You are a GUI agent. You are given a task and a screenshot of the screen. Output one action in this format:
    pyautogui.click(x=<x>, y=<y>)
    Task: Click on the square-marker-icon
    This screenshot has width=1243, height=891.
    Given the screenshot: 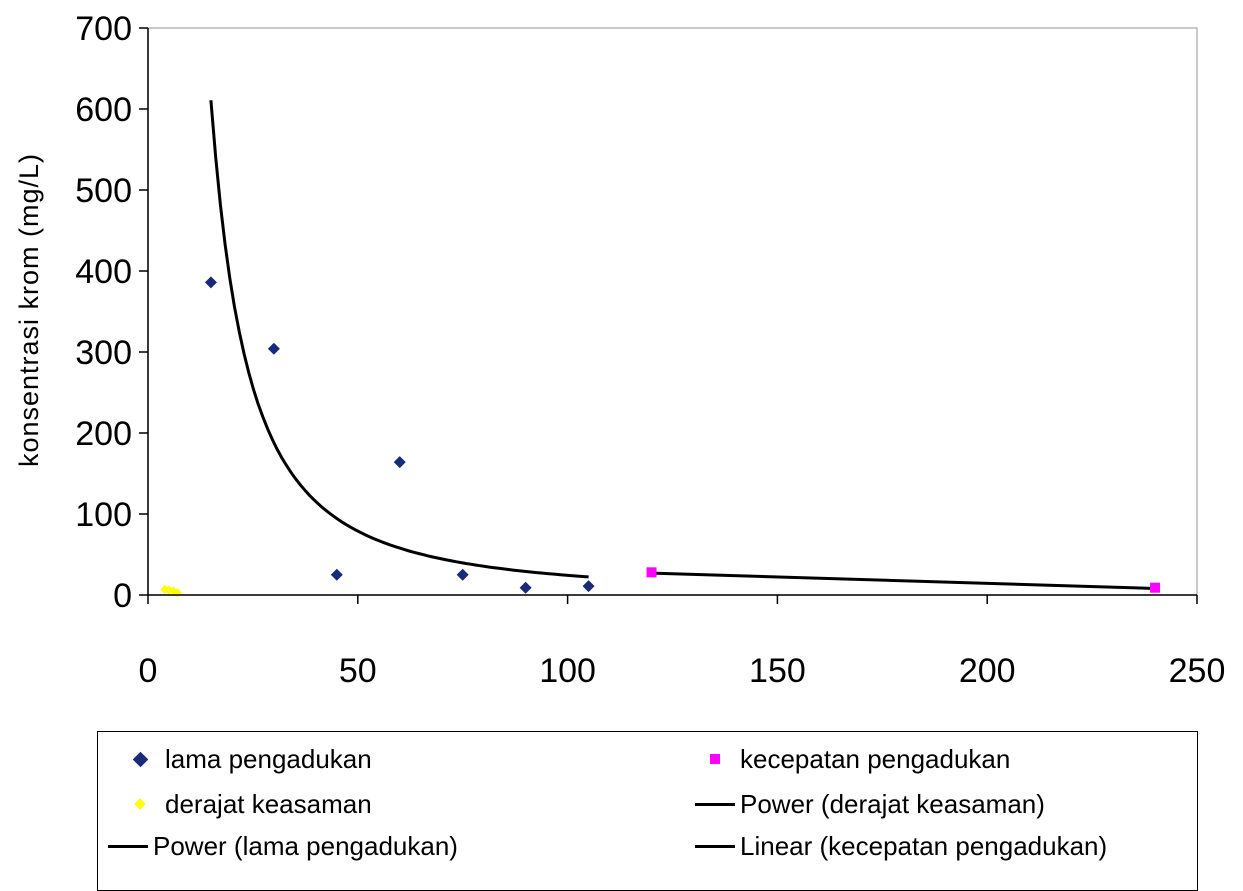 What is the action you would take?
    pyautogui.click(x=715, y=759)
    